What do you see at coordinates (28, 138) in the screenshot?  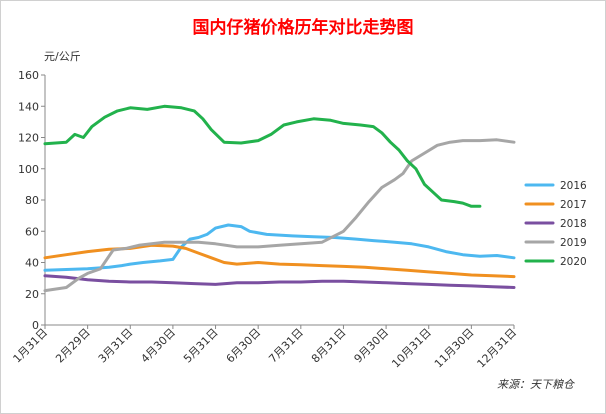 I see `y-tick-label: 120` at bounding box center [28, 138].